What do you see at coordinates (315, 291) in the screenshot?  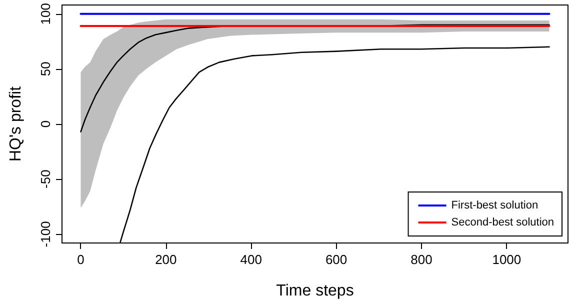 I see `x-axis-title: Time steps` at bounding box center [315, 291].